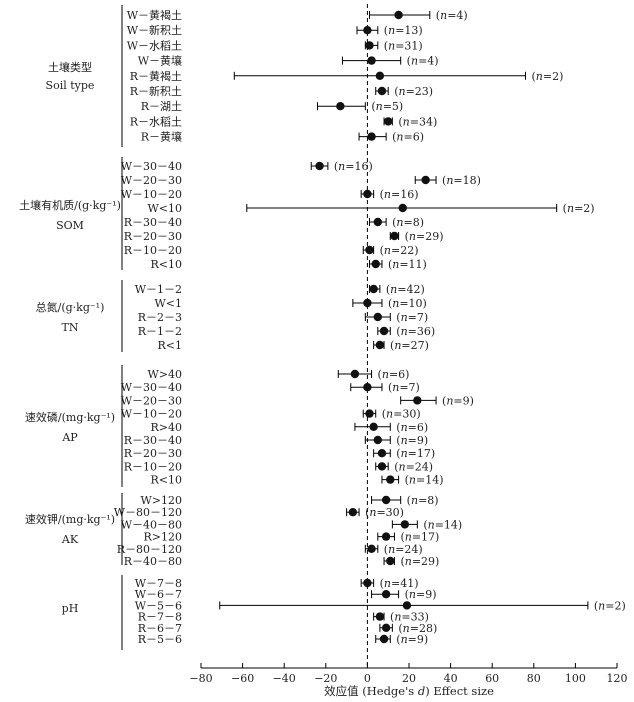 The image size is (634, 702). Describe the element at coordinates (409, 691) in the screenshot. I see `x-axis-label: 效应值 (Hedge's d) Effect size` at that location.